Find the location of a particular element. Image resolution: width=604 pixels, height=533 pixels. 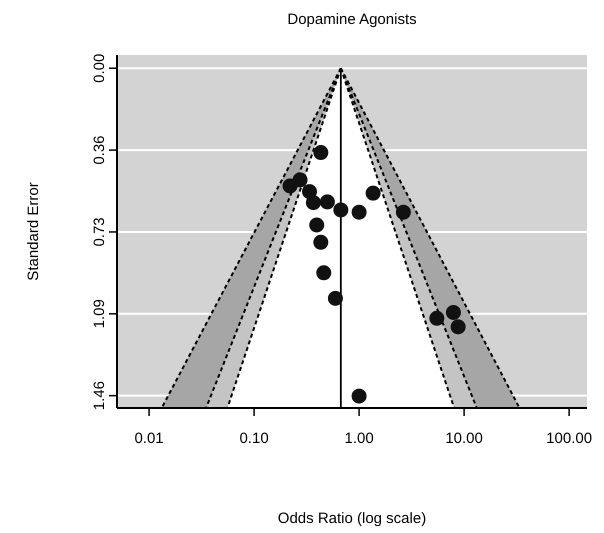

x-tick-label: 10.00 is located at coordinates (464, 438).